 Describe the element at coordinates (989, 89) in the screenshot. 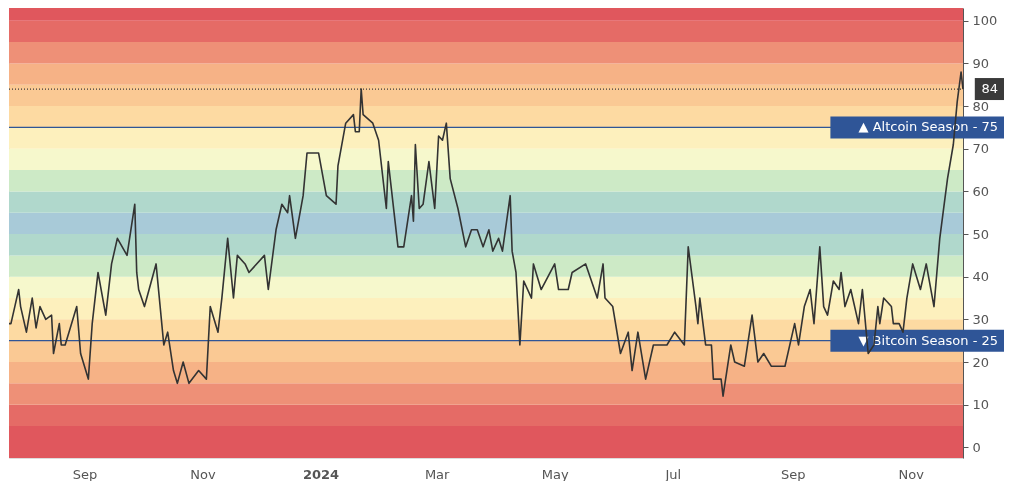

I see `ref-line-label: 84` at that location.